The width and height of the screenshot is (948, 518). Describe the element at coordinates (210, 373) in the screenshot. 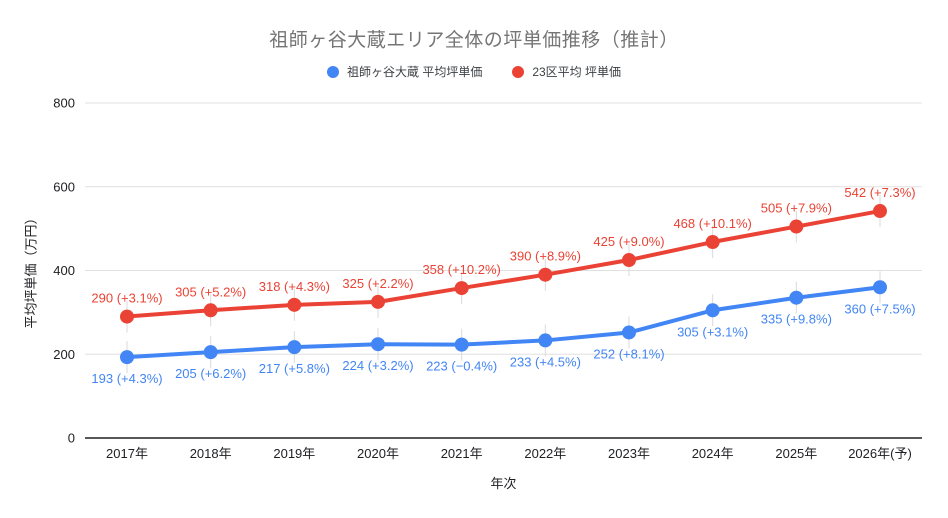

I see `data-label: 205 (+6.2%)` at that location.